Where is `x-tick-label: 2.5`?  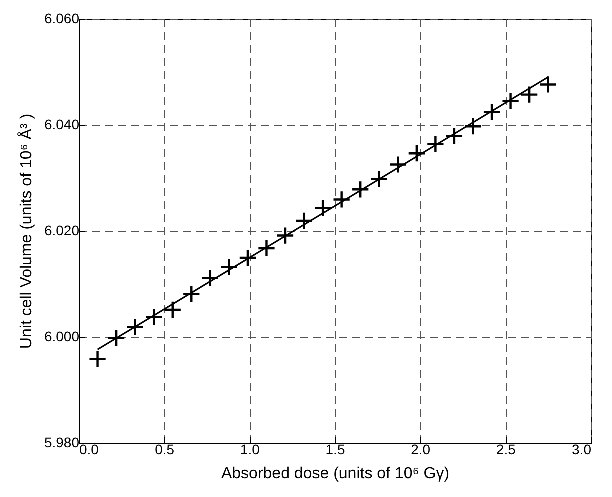 x-tick-label: 2.5 is located at coordinates (506, 450).